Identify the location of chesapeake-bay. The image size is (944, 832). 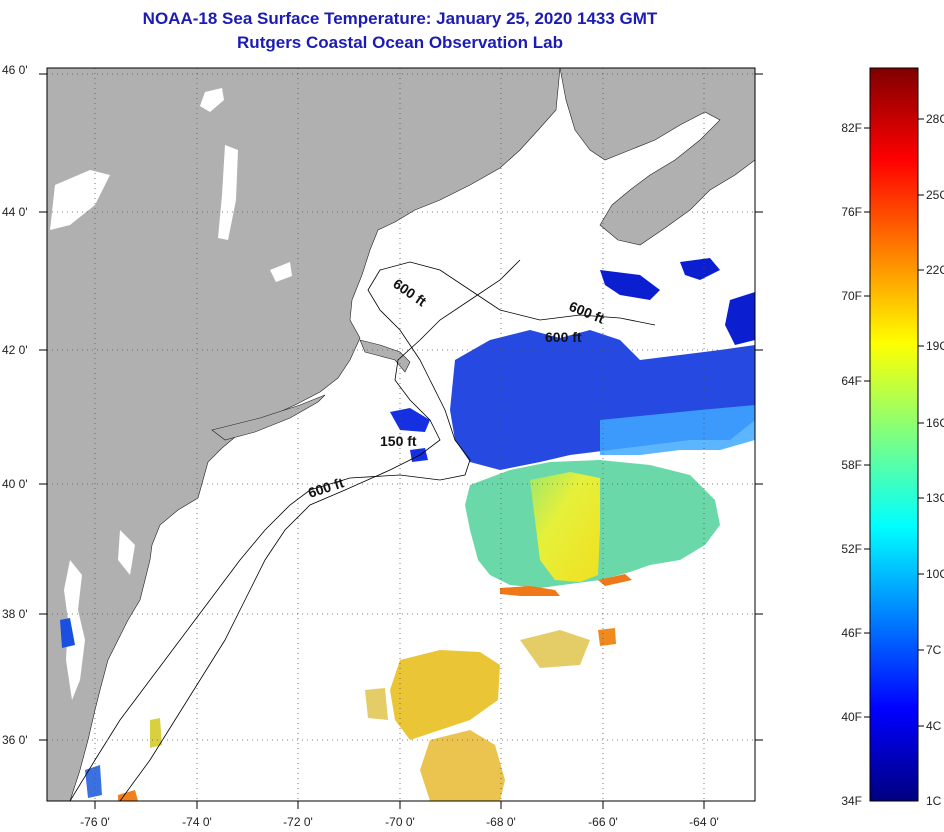
(74, 630).